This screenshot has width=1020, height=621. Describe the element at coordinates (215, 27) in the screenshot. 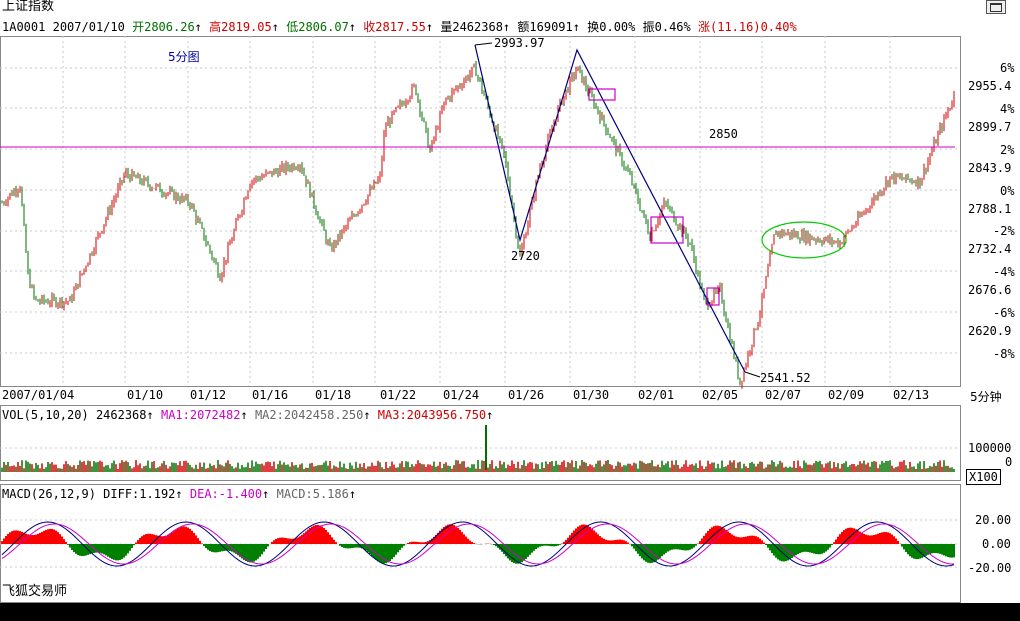

I see `high-label: 高` at that location.